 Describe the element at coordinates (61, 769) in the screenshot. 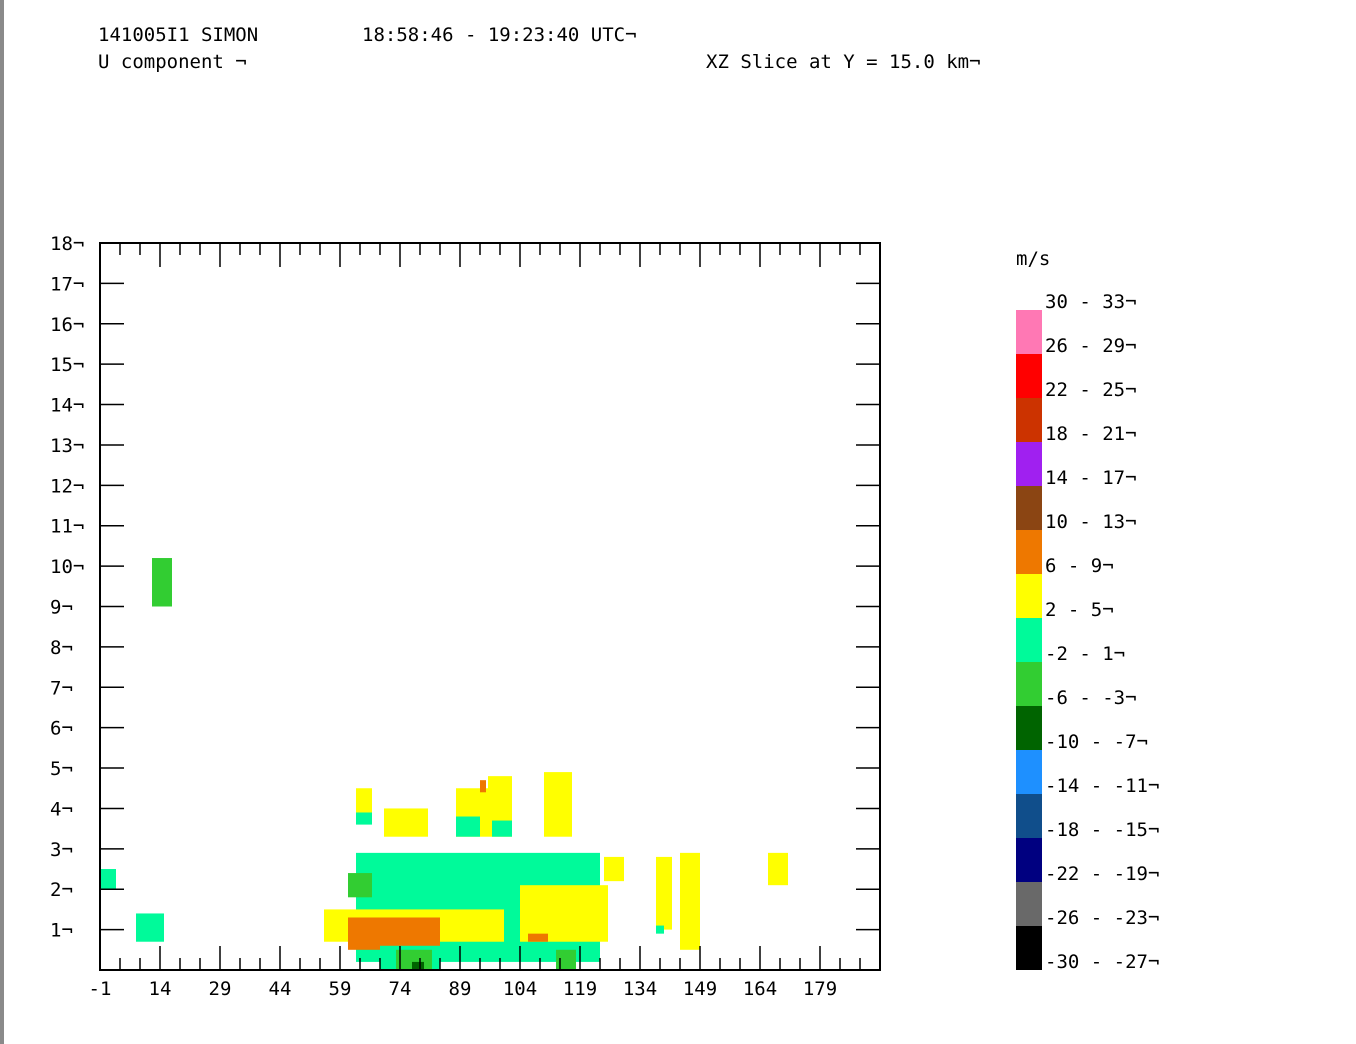

I see `y-tick-label: 5¬` at that location.